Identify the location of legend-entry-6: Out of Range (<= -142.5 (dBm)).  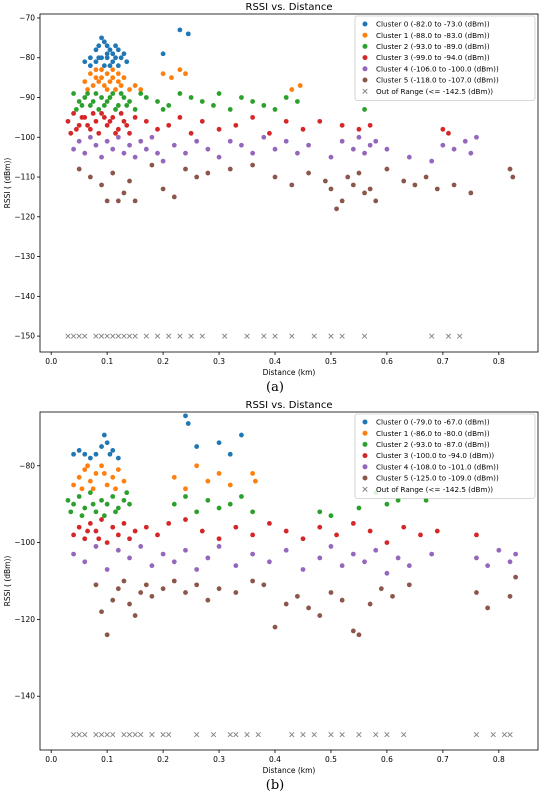
(434, 91).